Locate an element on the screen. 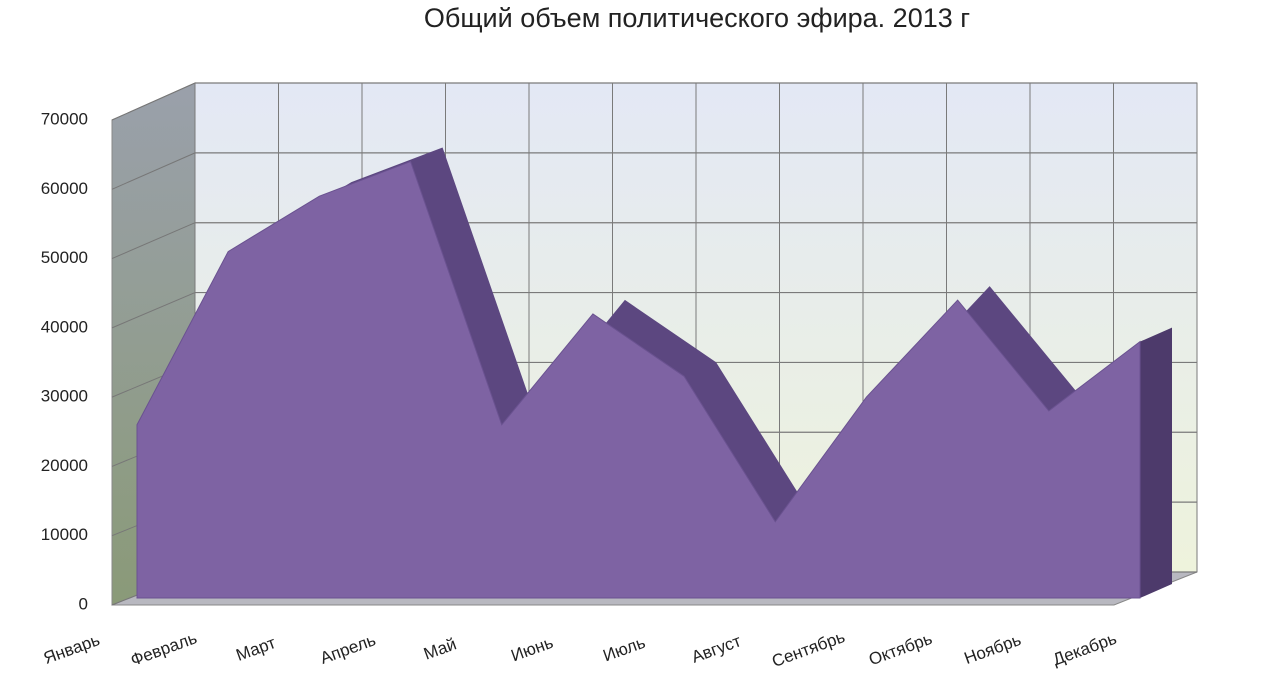  area-end is located at coordinates (1156, 462).